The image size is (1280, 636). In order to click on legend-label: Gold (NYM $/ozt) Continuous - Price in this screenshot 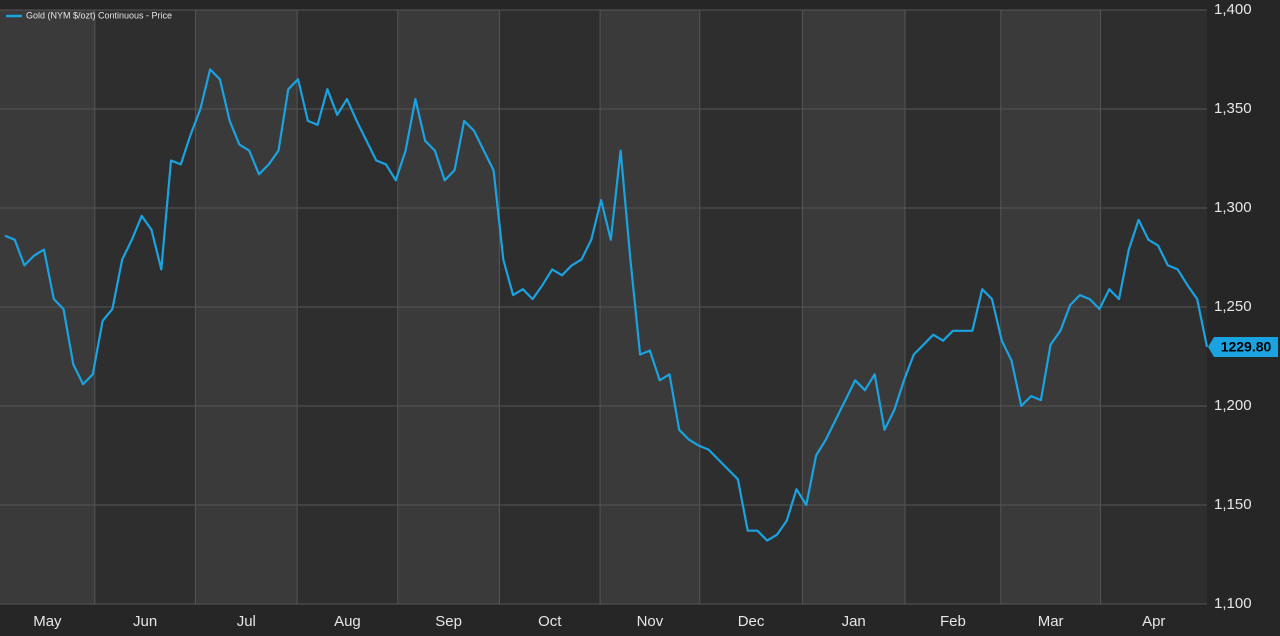, I will do `click(99, 15)`.